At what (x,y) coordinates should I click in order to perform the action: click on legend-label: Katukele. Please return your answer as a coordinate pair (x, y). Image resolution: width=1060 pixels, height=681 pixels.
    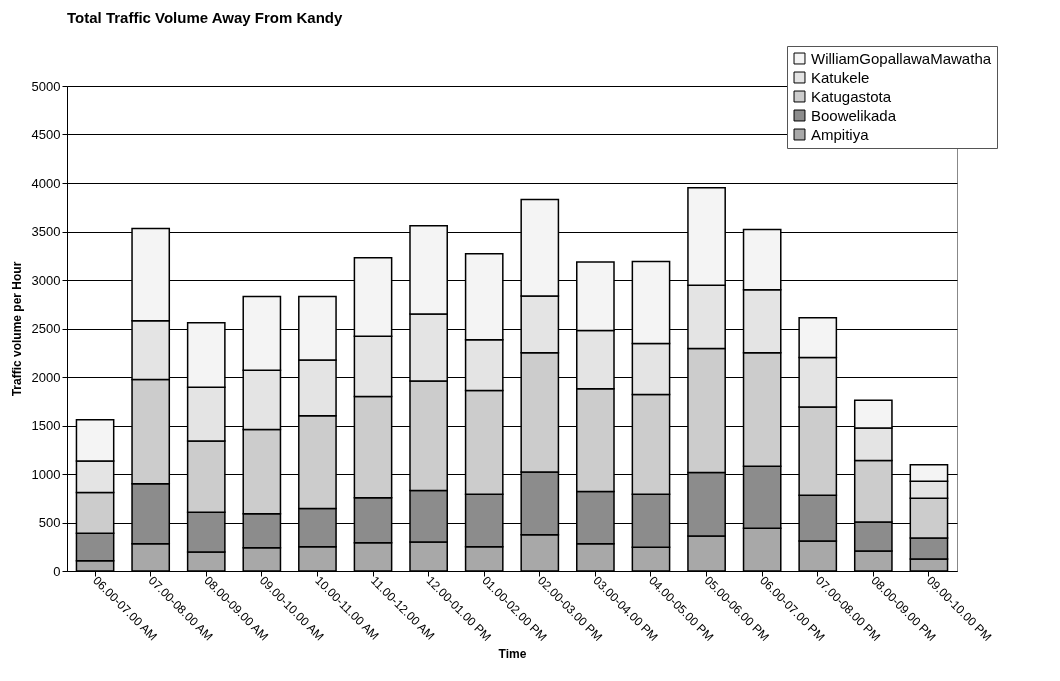
    Looking at the image, I should click on (840, 77).